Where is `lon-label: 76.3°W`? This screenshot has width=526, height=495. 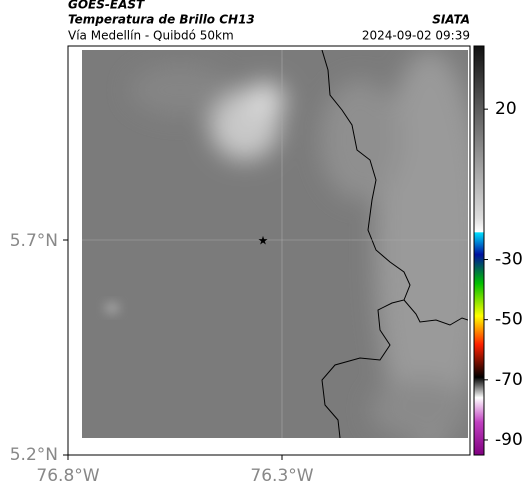
lon-label: 76.3°W is located at coordinates (281, 476).